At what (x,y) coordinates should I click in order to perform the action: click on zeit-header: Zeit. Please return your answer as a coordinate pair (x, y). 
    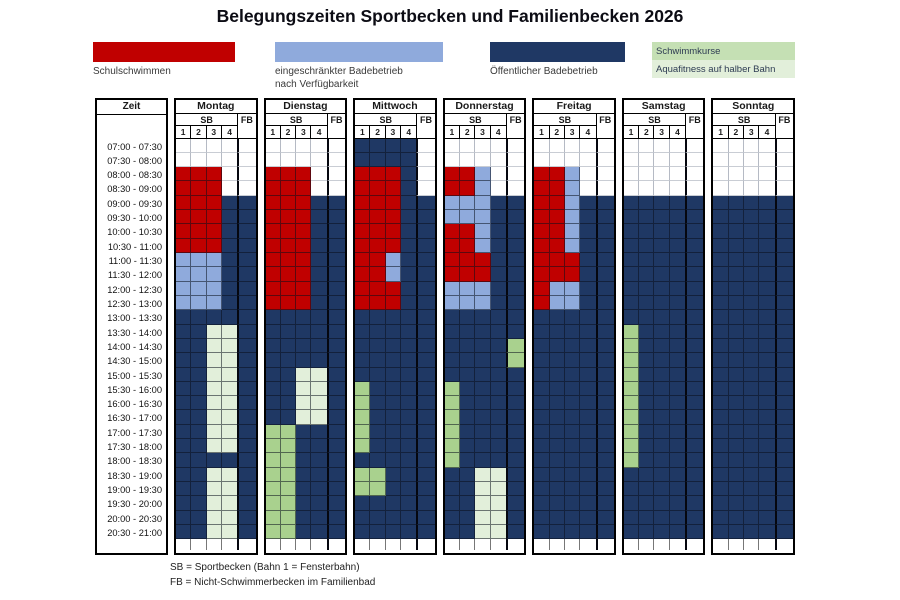
    Looking at the image, I should click on (131, 107).